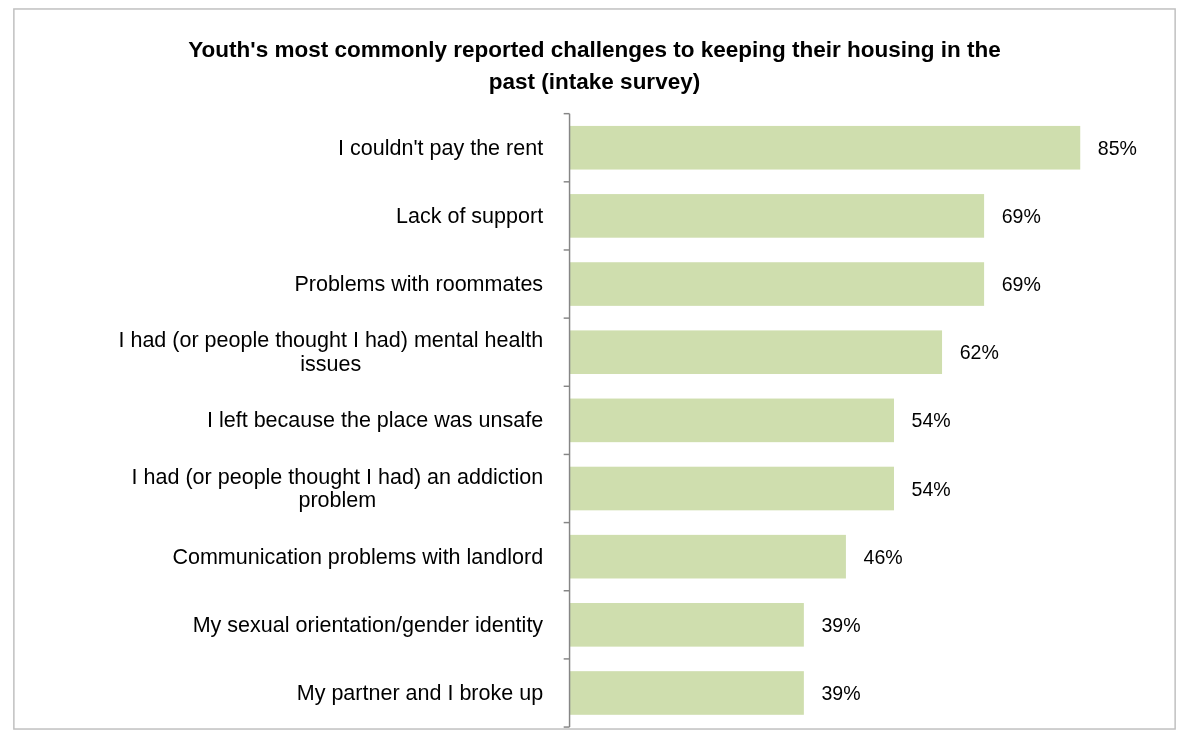 The image size is (1189, 738). What do you see at coordinates (419, 284) in the screenshot?
I see `y-tick-label: Problems with roommates` at bounding box center [419, 284].